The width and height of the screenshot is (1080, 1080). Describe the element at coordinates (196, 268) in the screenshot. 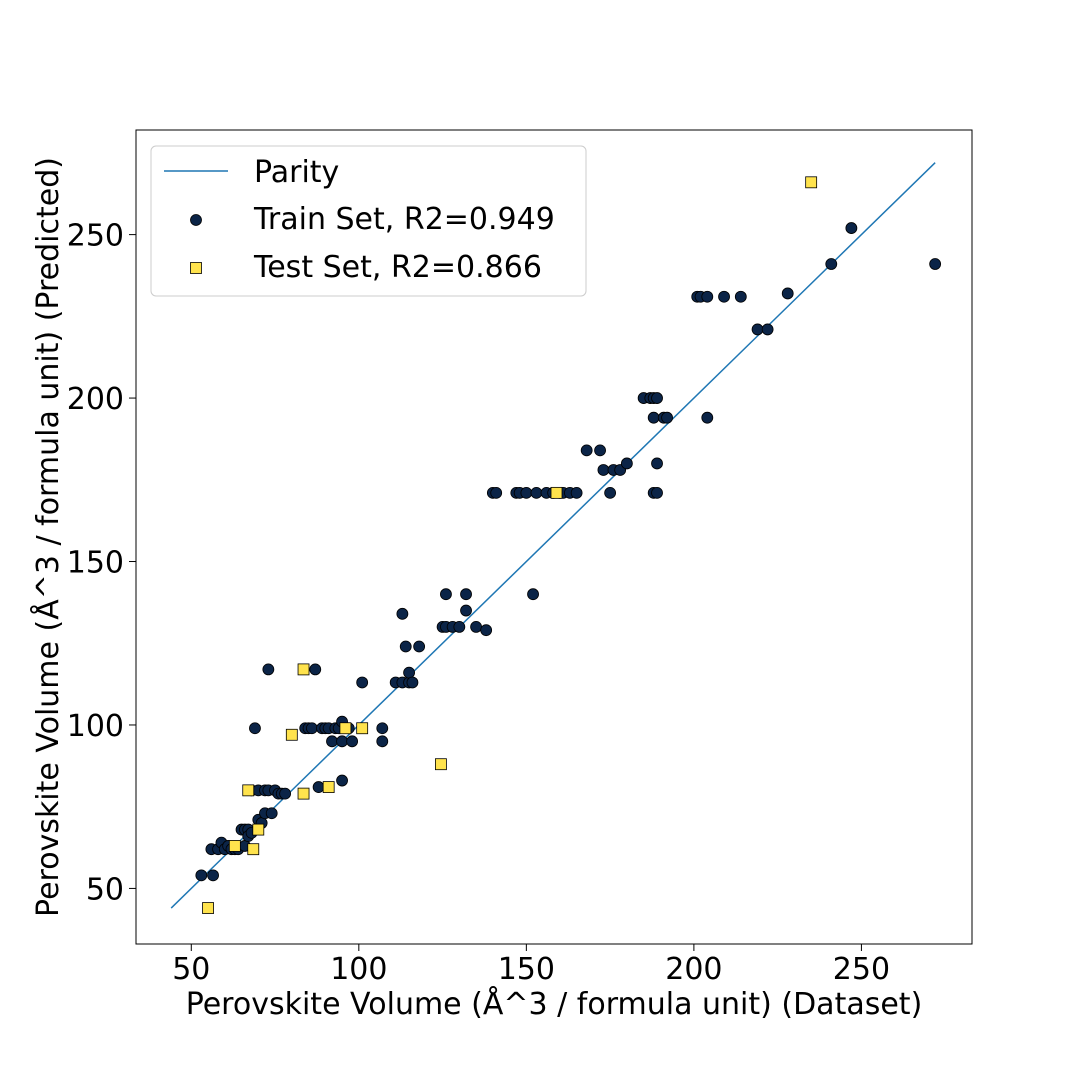

I see `legend-test-marker` at that location.